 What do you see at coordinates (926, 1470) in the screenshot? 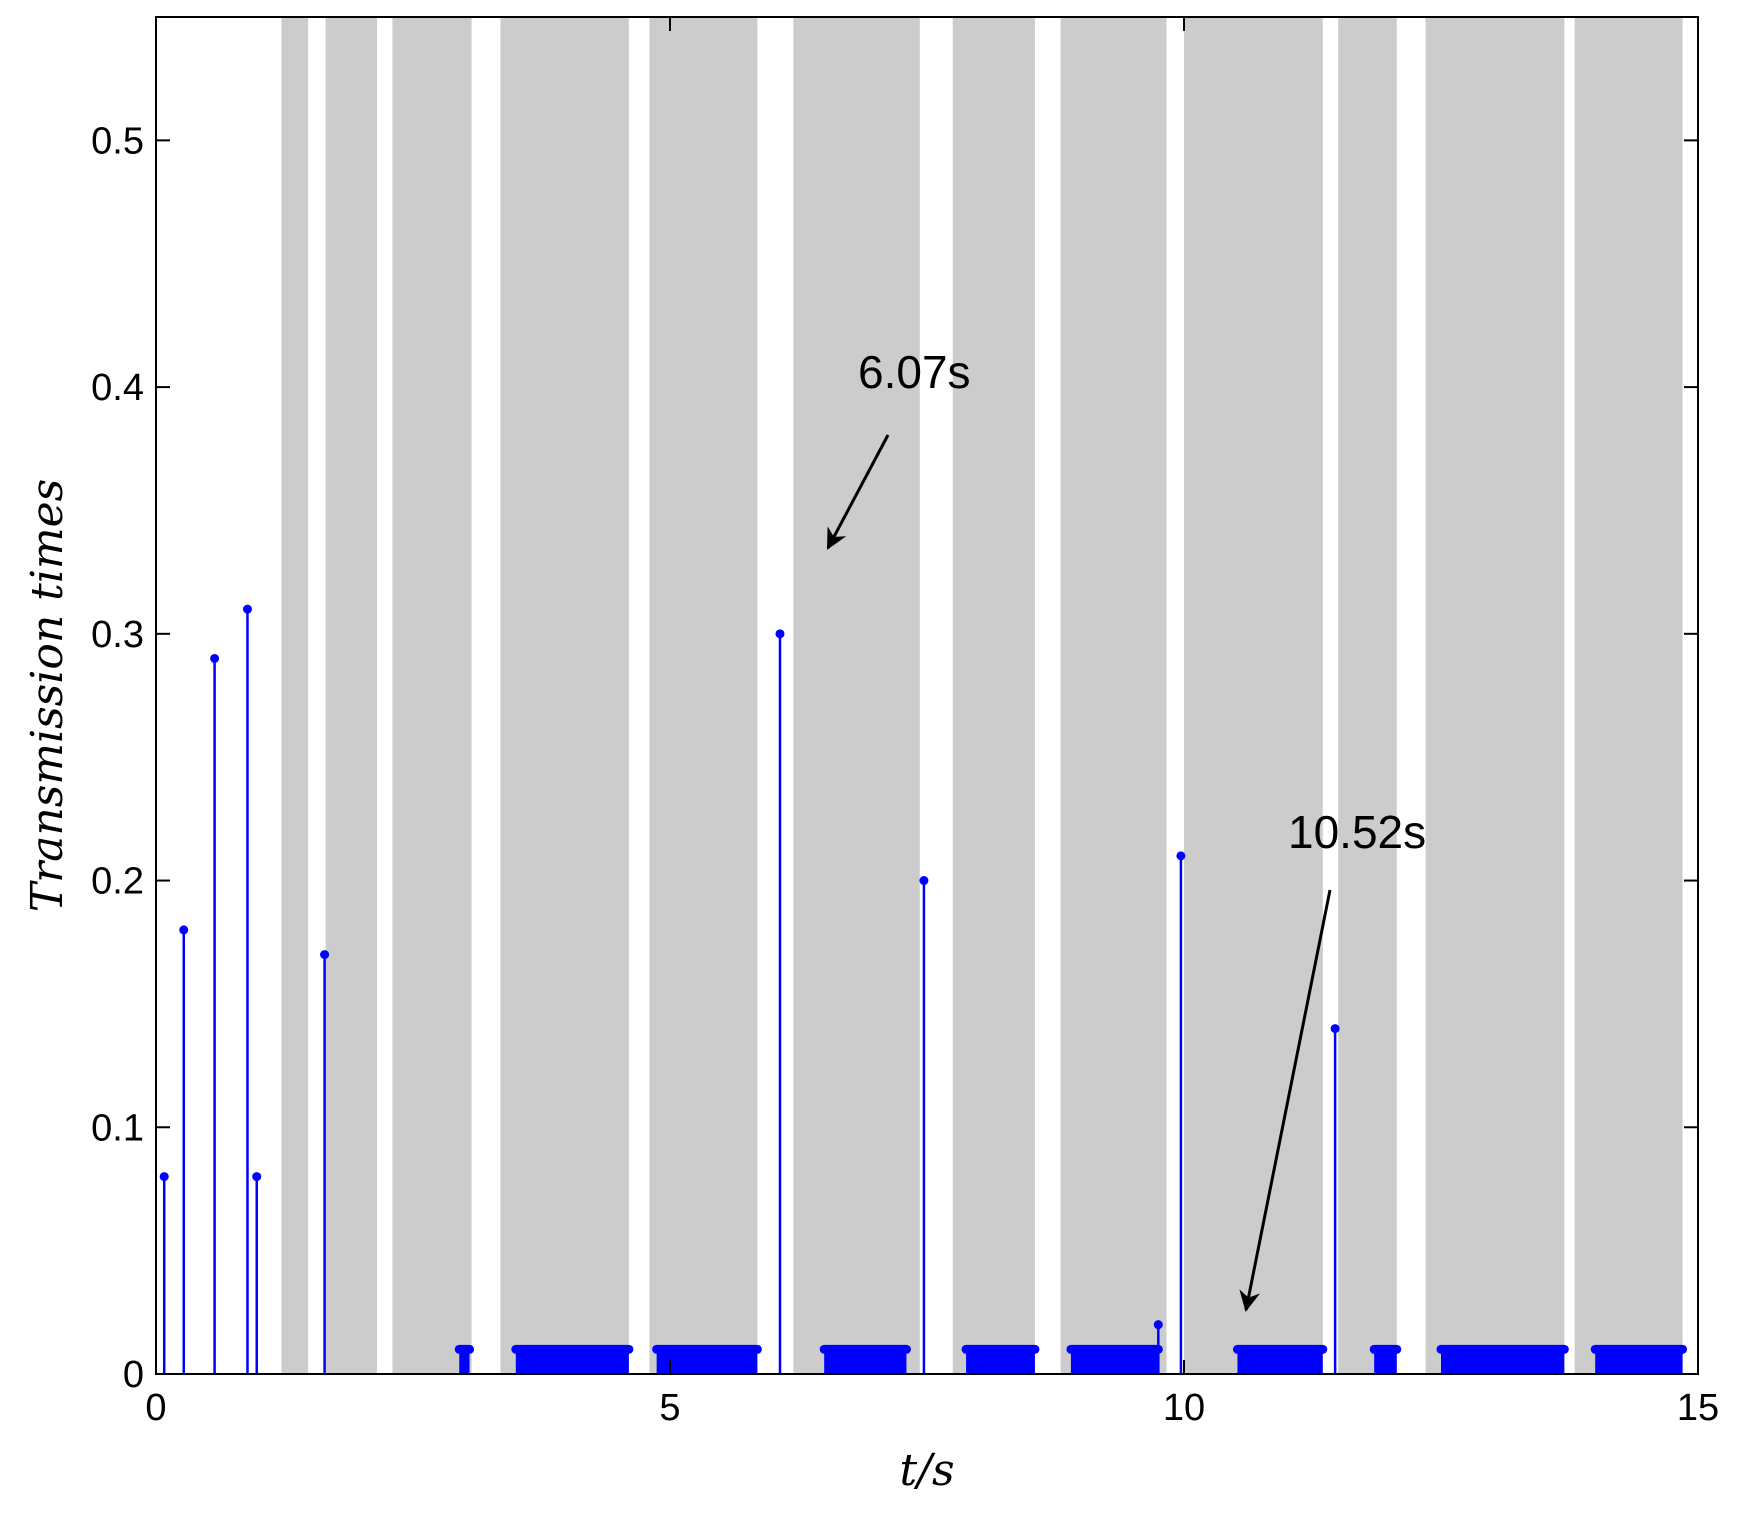
I see `x-axis-label: t/s` at bounding box center [926, 1470].